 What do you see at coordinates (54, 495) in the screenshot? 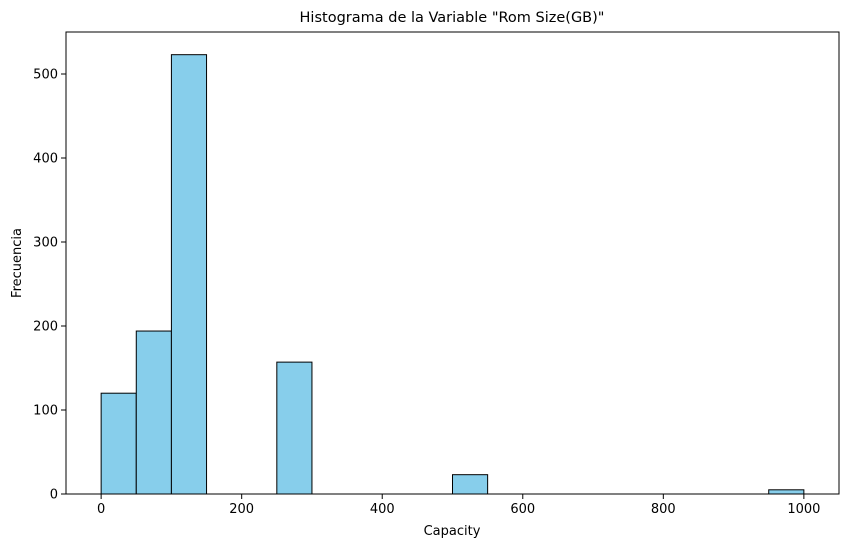
I see `y-tick-label: 0` at bounding box center [54, 495].